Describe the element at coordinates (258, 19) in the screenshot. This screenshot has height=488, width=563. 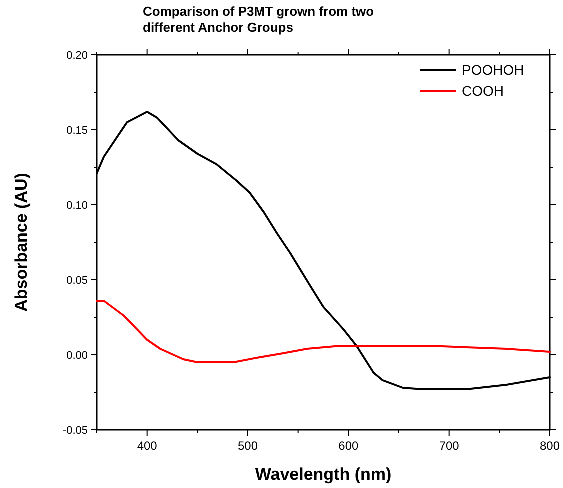
I see `chart-title: Comparison of P3MT grown from two different Anchor Groups` at that location.